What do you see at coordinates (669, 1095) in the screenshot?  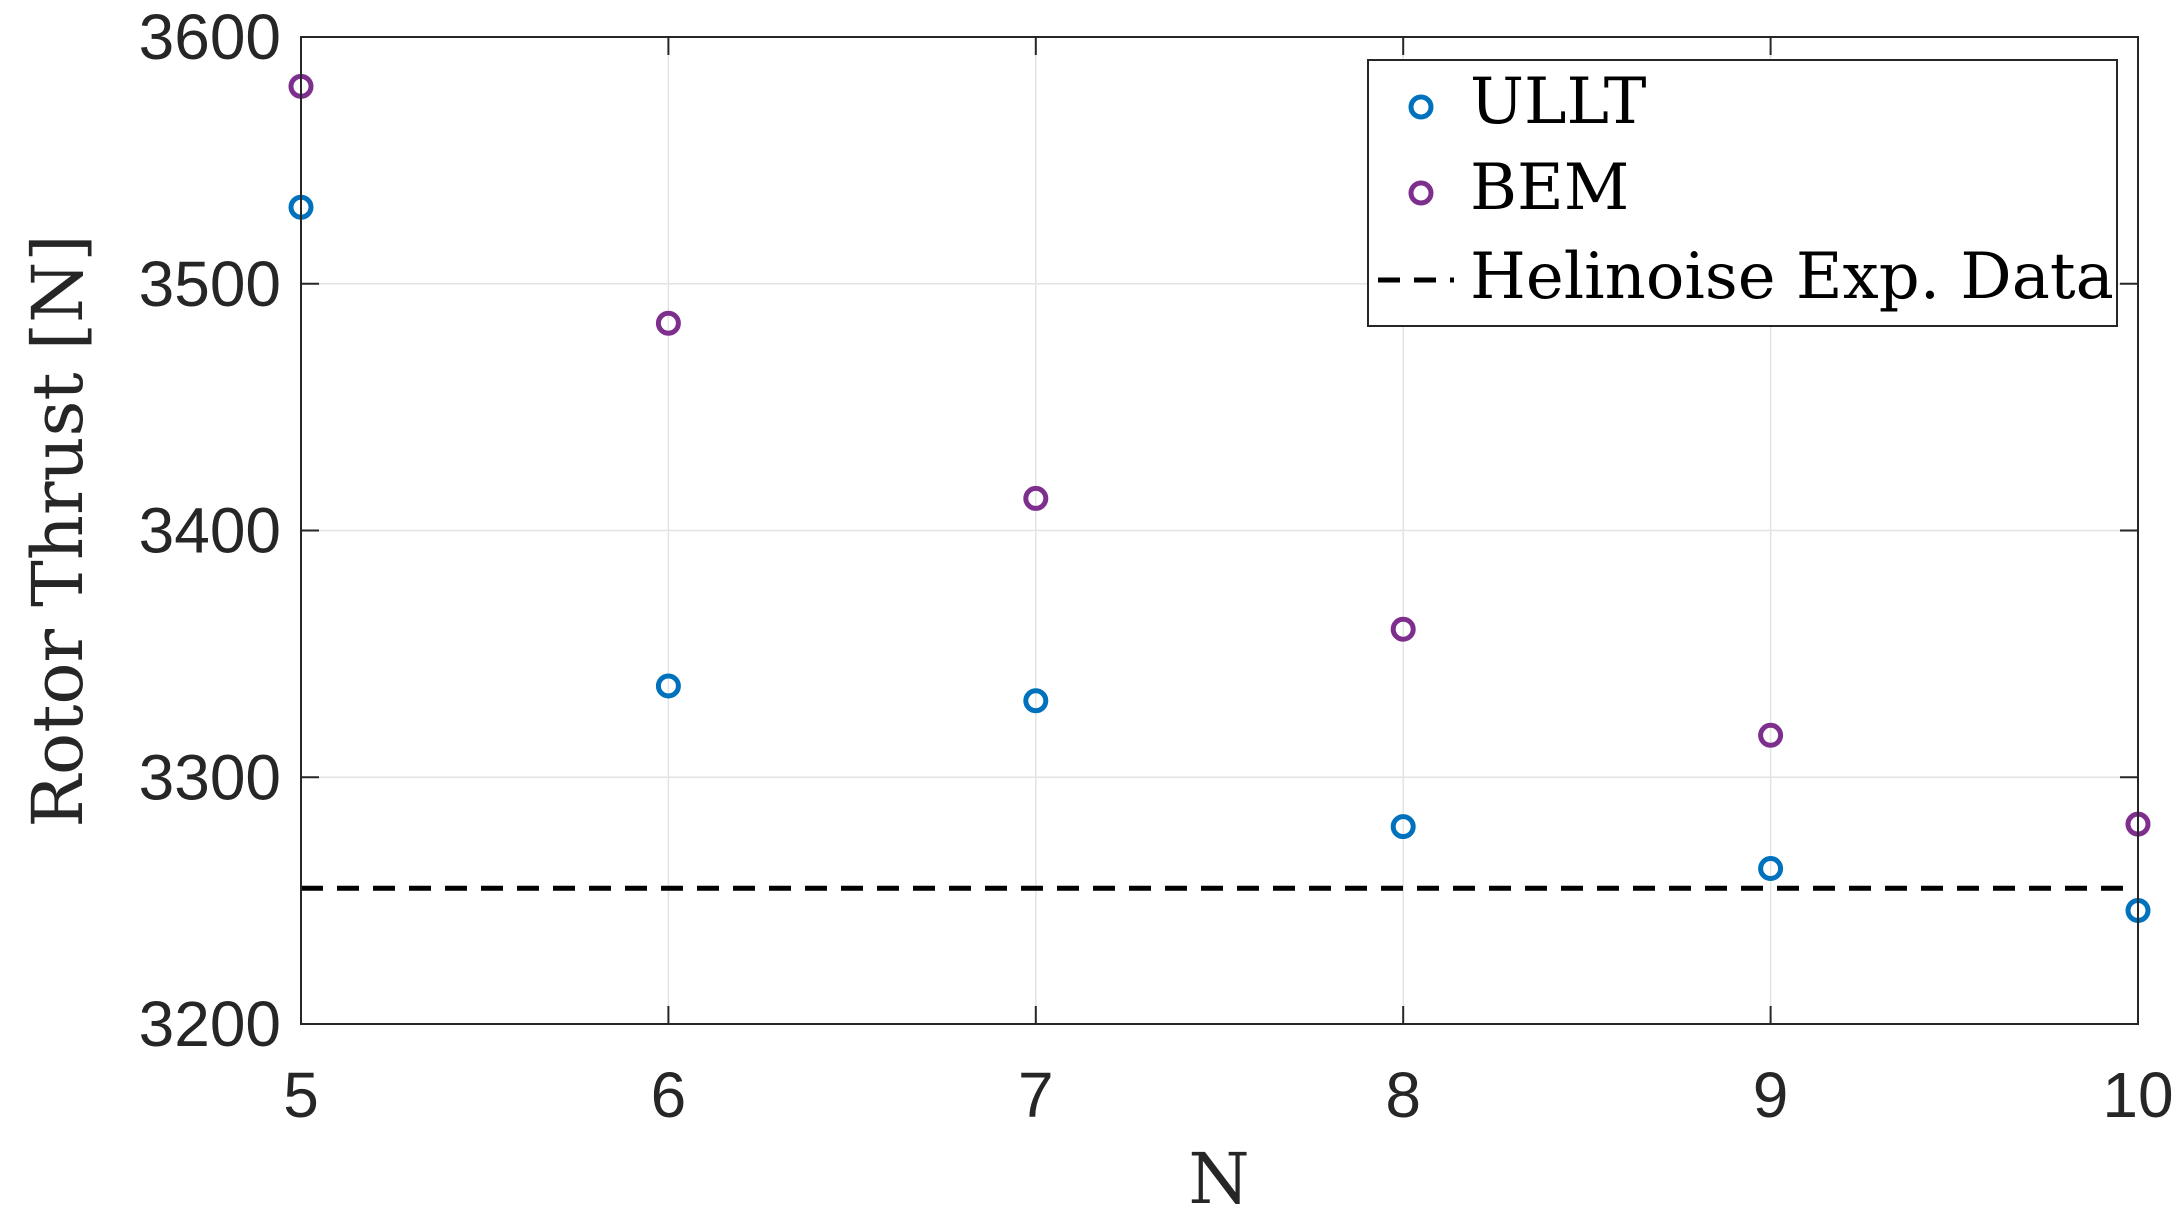 I see `x-tick-label: 6` at bounding box center [669, 1095].